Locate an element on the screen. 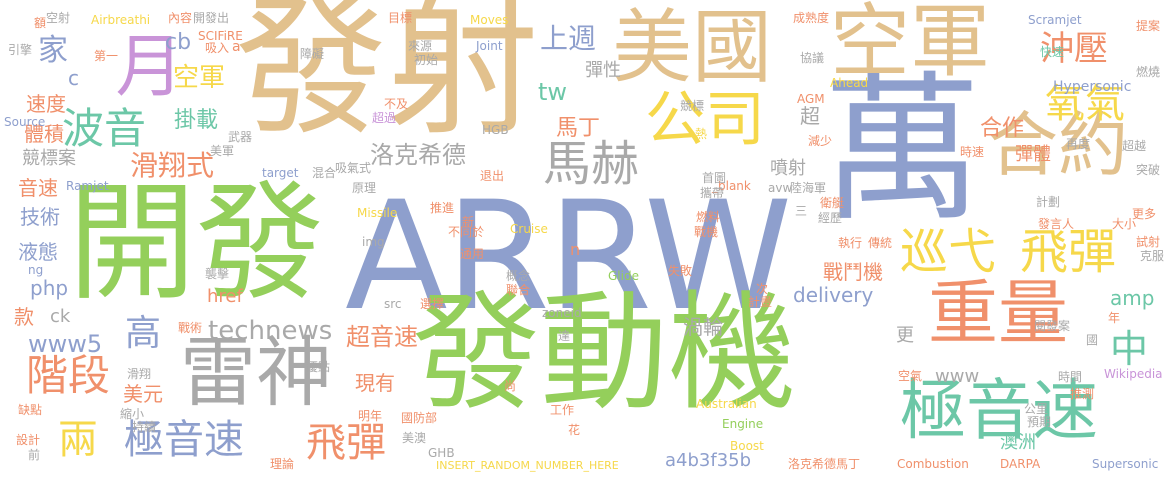 The height and width of the screenshot is (482, 1175). word-hunhe: 混合 is located at coordinates (324, 173).